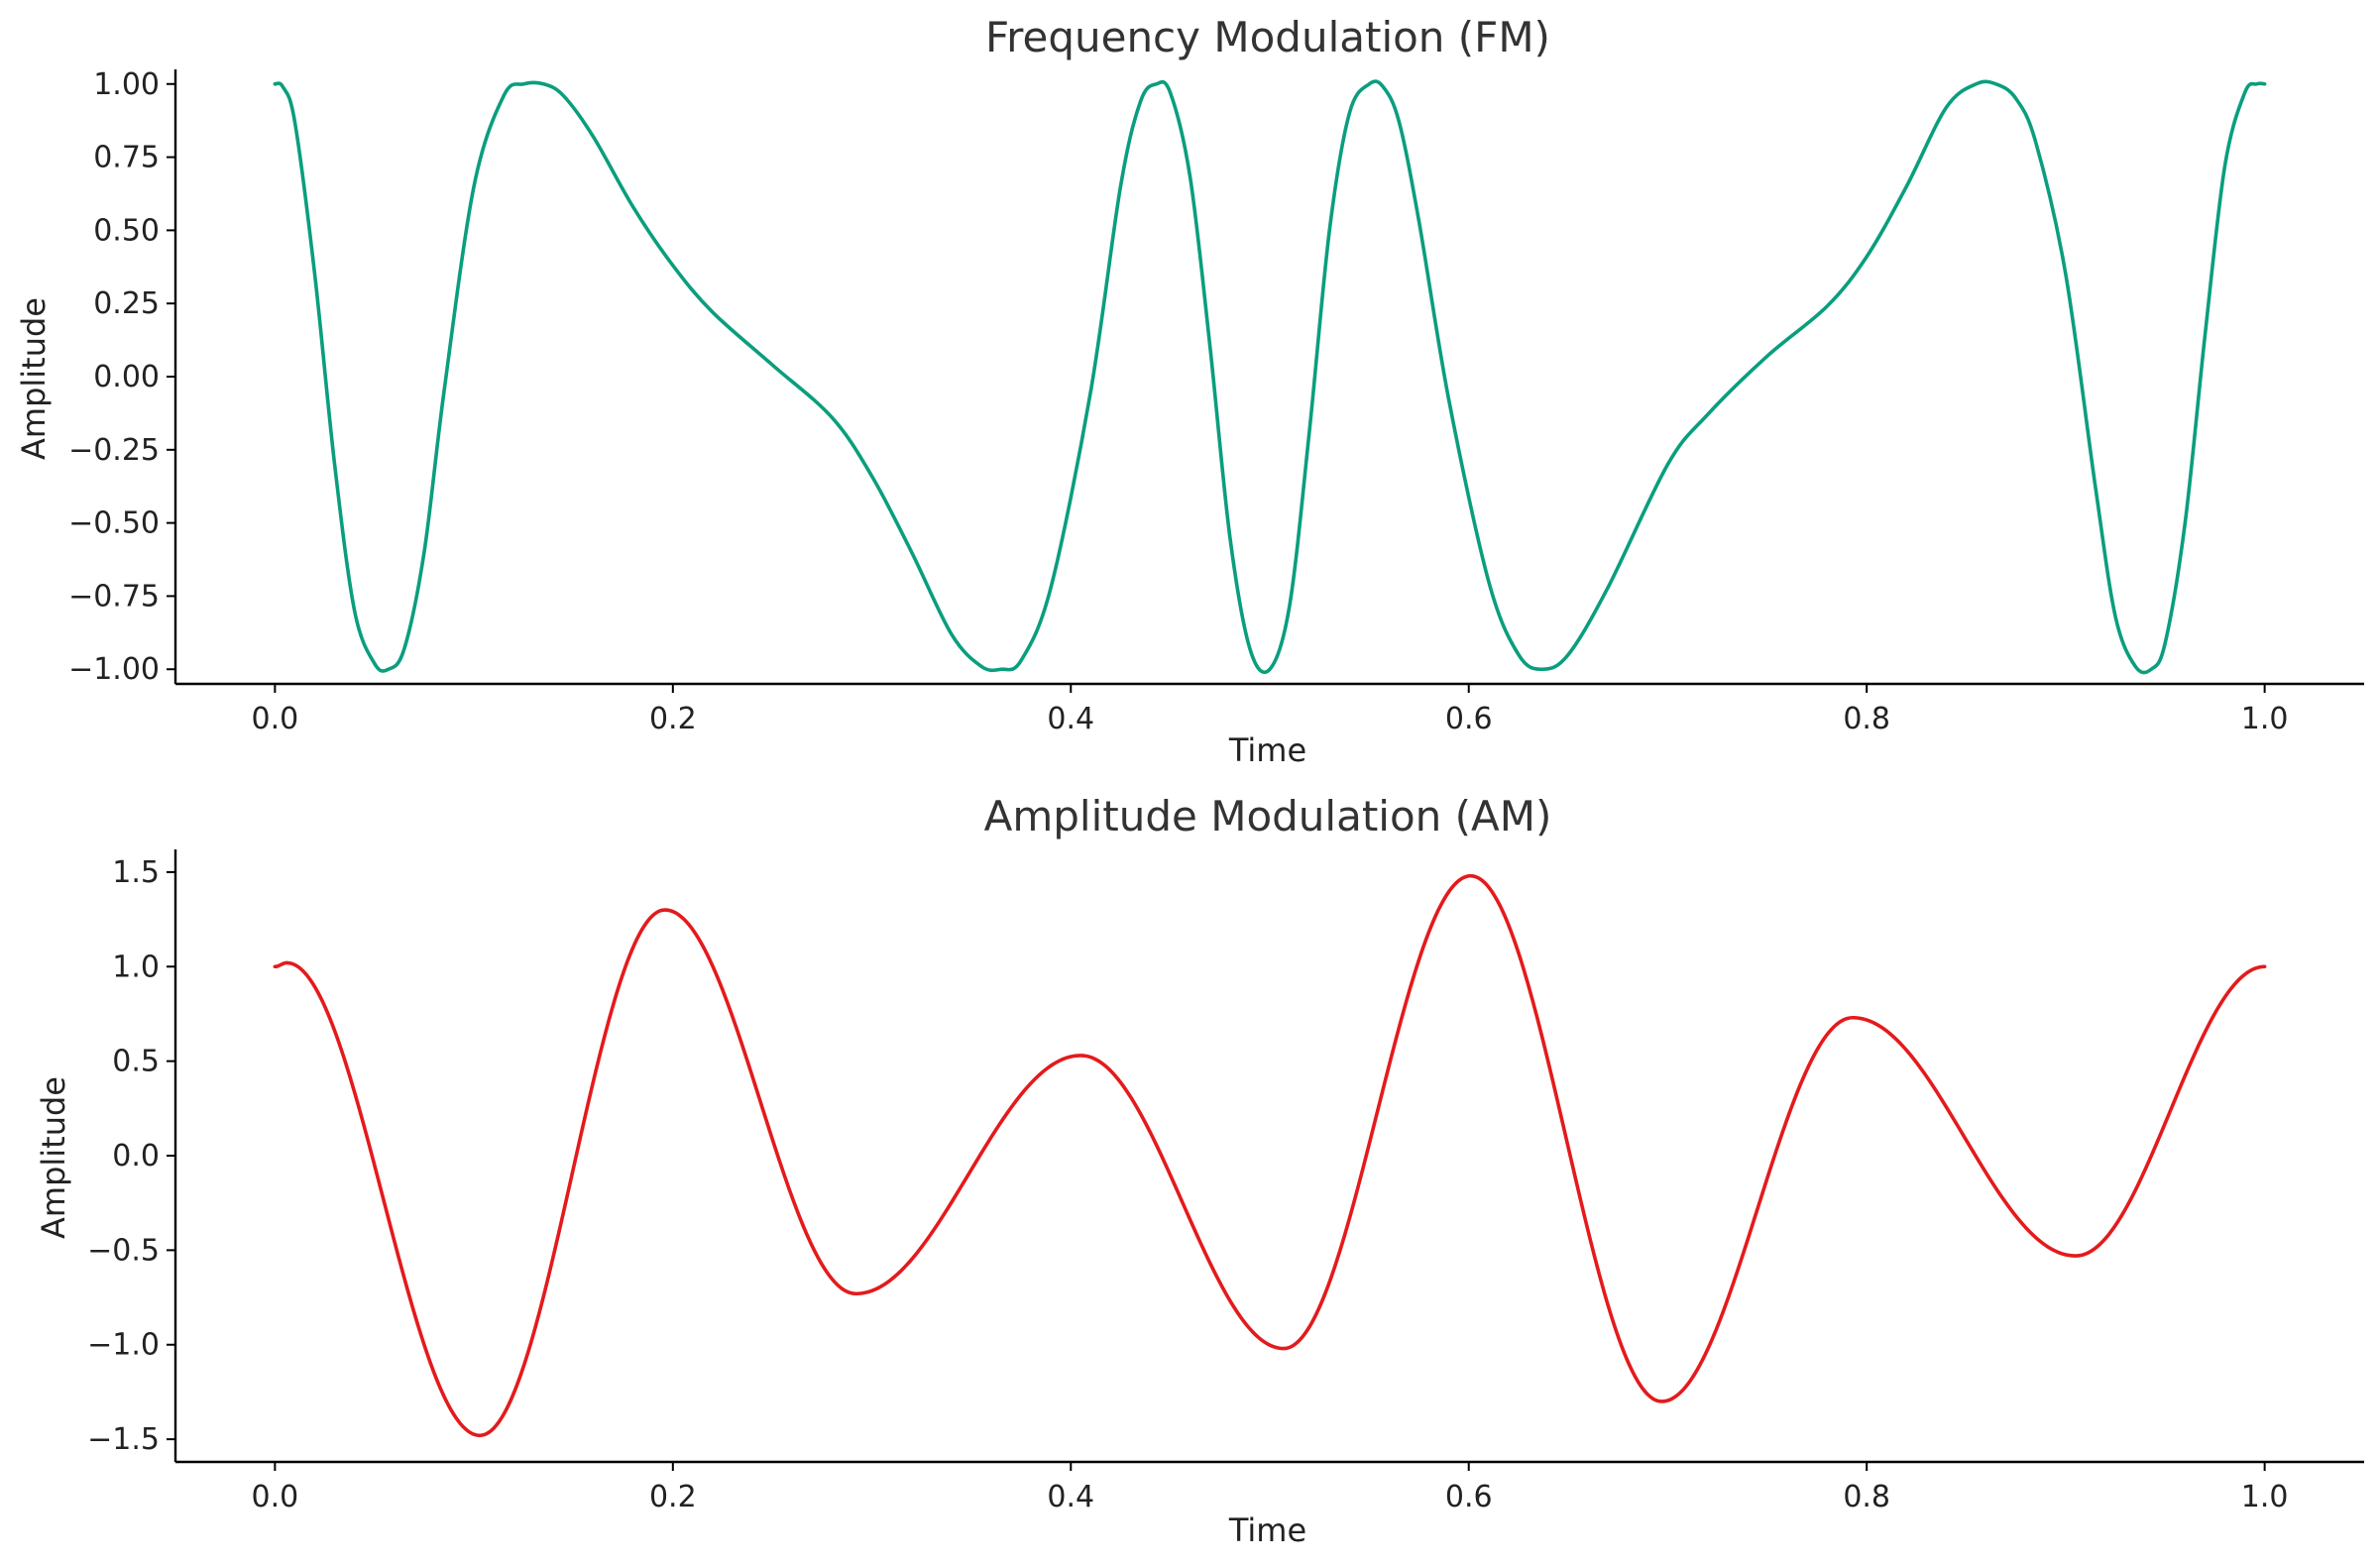 The image size is (2380, 1566). I want to click on am-y-tick-label: 1.5, so click(136, 872).